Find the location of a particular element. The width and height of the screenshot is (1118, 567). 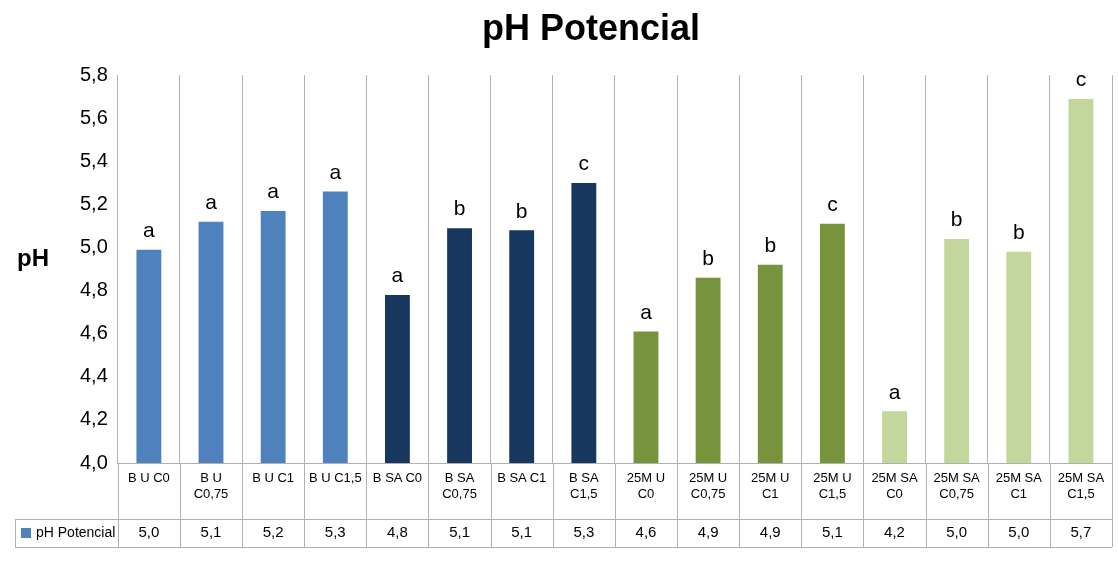

chart-title: pH Potencial is located at coordinates (591, 27).